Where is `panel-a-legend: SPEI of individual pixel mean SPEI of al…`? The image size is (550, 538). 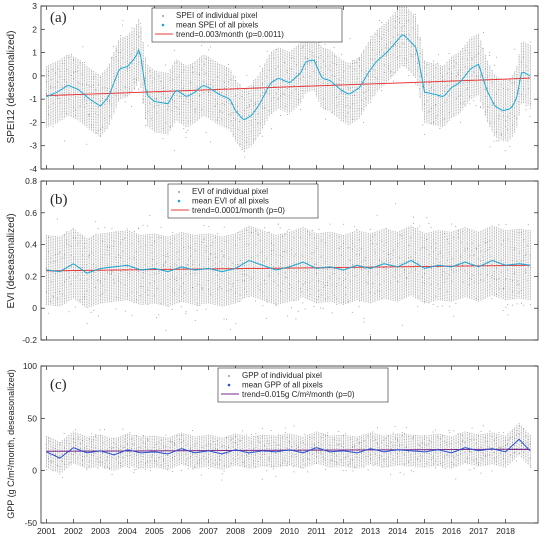 panel-a-legend: SPEI of individual pixel mean SPEI of al… is located at coordinates (247, 25).